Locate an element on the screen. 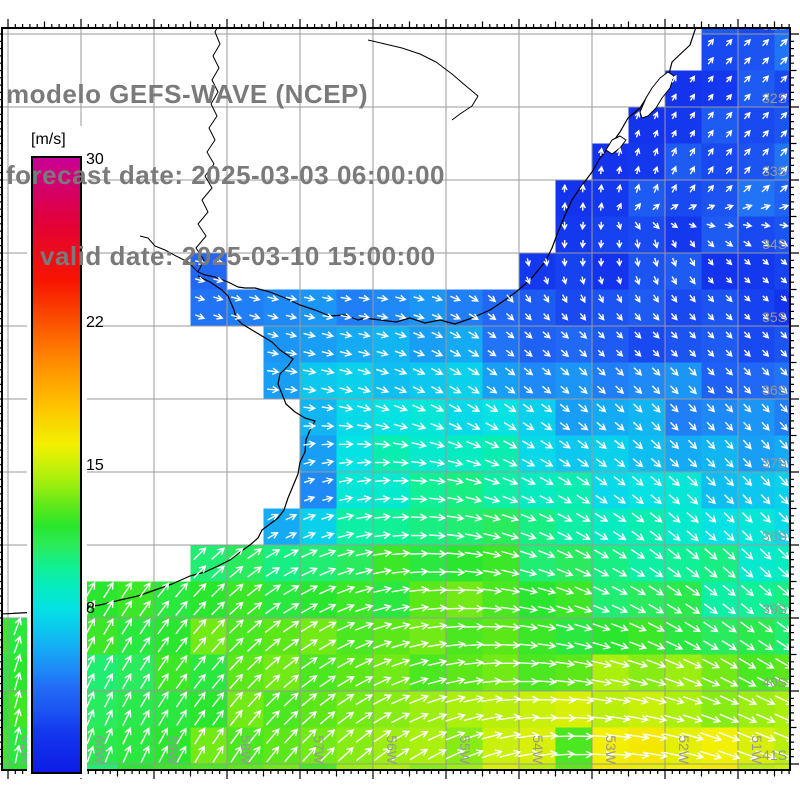 The height and width of the screenshot is (800, 800). lon-label: 57W is located at coordinates (319, 750).